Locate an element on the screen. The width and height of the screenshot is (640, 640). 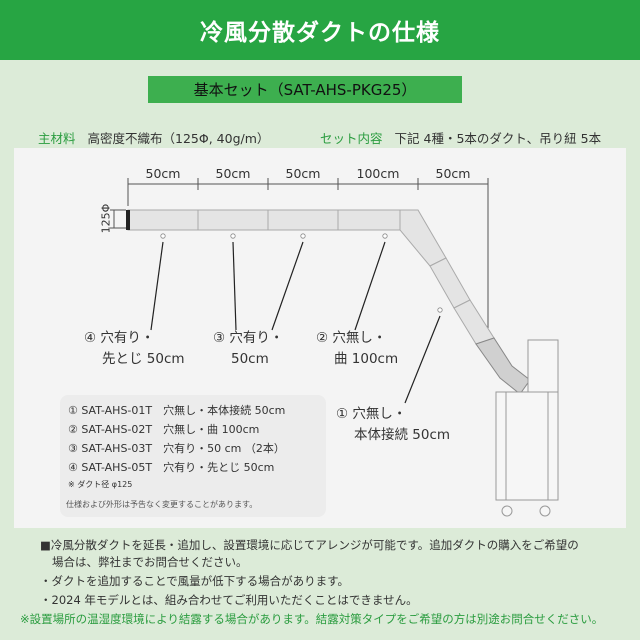
duct-holes is located at coordinates (301, 273).